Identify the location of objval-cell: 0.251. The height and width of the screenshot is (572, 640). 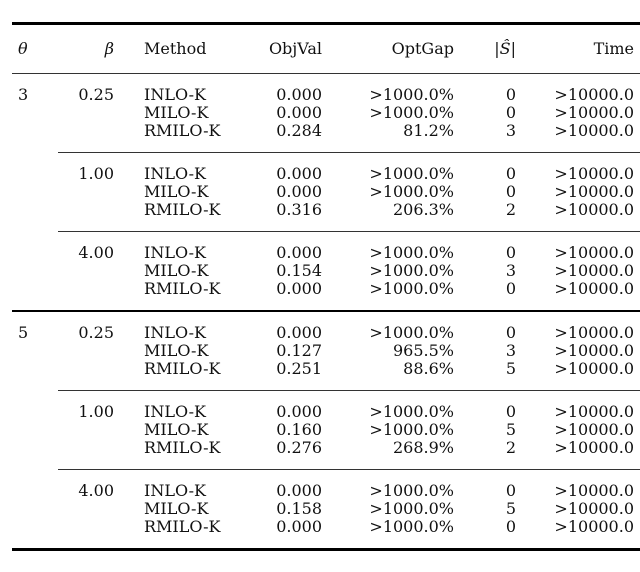
(299, 368).